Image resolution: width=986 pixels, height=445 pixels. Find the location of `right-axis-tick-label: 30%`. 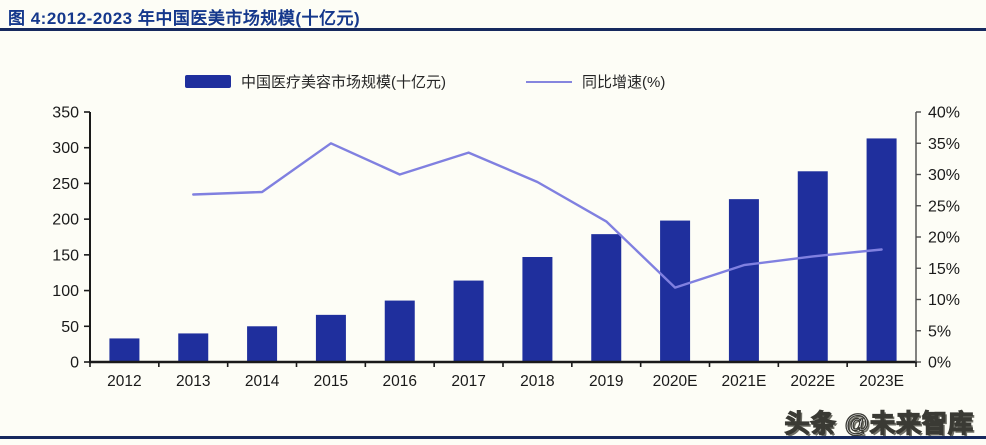

right-axis-tick-label: 30% is located at coordinates (944, 175).